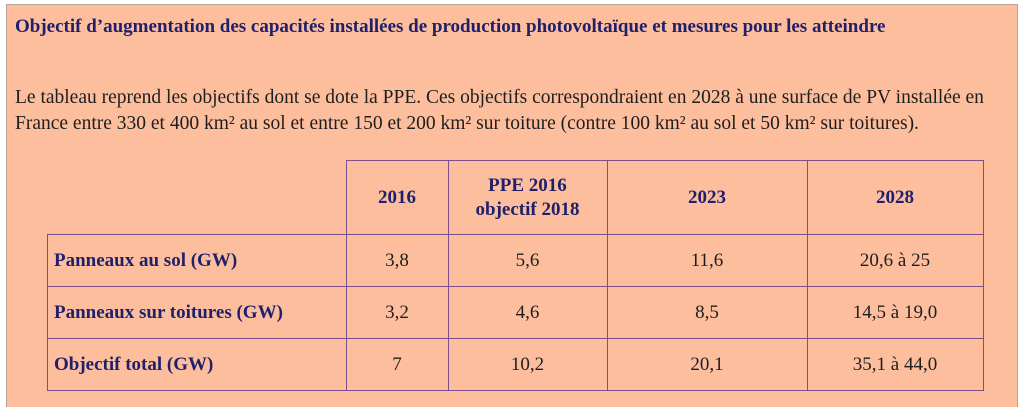  What do you see at coordinates (527, 185) in the screenshot?
I see `header-line: PPE 2016` at bounding box center [527, 185].